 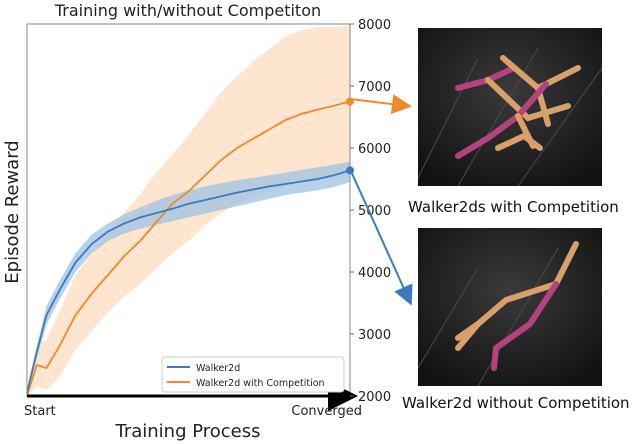 What do you see at coordinates (374, 87) in the screenshot?
I see `y-tick-label: 7000` at bounding box center [374, 87].